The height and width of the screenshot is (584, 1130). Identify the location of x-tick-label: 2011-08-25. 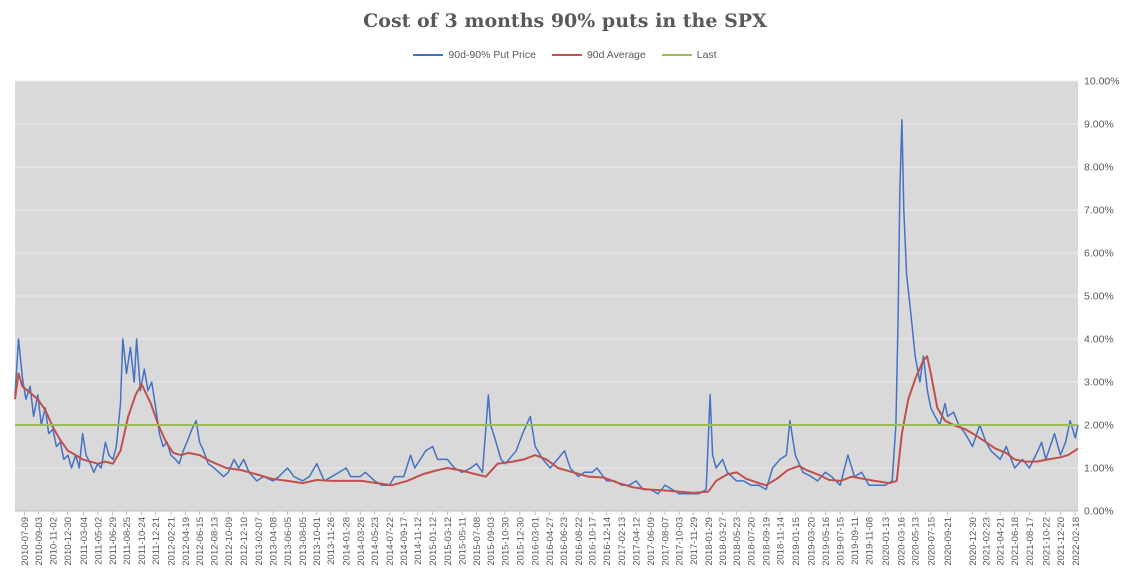
(127, 541).